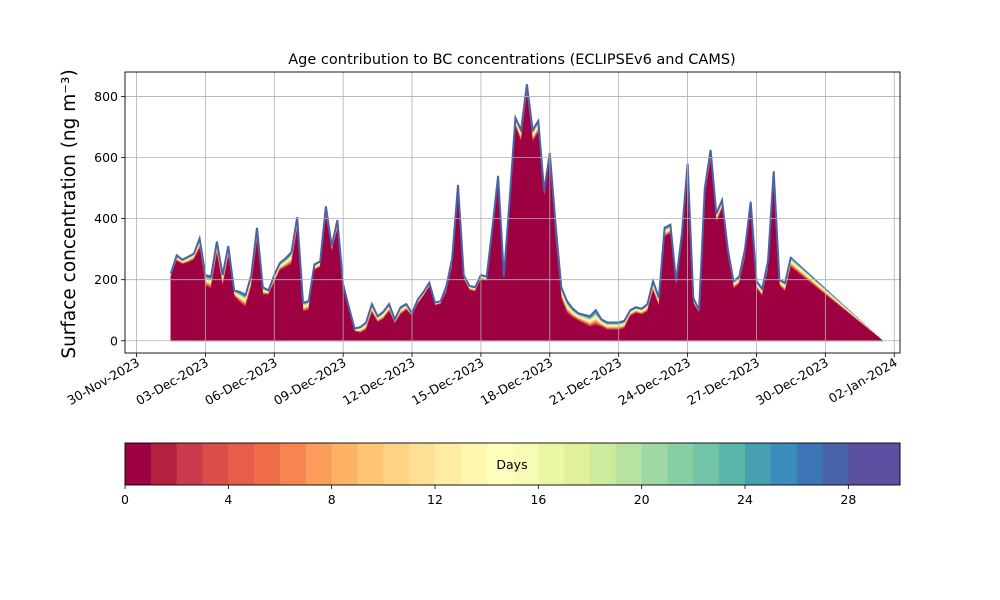 The height and width of the screenshot is (600, 1000). I want to click on x-tick-label: 15-Dec-2023, so click(448, 381).